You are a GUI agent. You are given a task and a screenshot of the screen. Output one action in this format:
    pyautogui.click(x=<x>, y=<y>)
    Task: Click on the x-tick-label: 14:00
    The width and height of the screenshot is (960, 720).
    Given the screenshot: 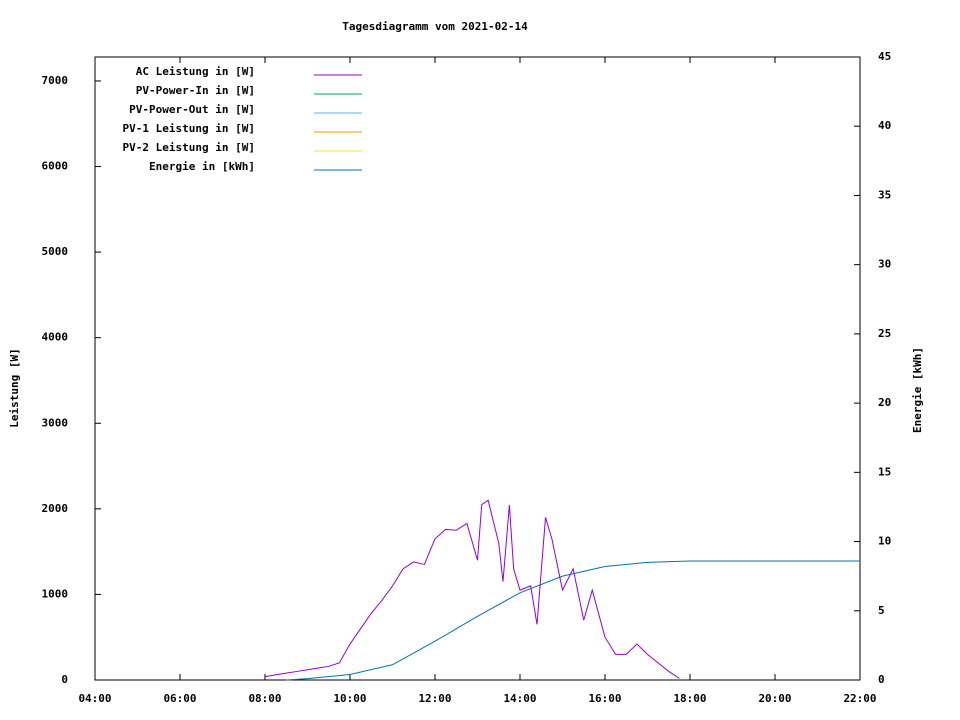 What is the action you would take?
    pyautogui.click(x=519, y=698)
    